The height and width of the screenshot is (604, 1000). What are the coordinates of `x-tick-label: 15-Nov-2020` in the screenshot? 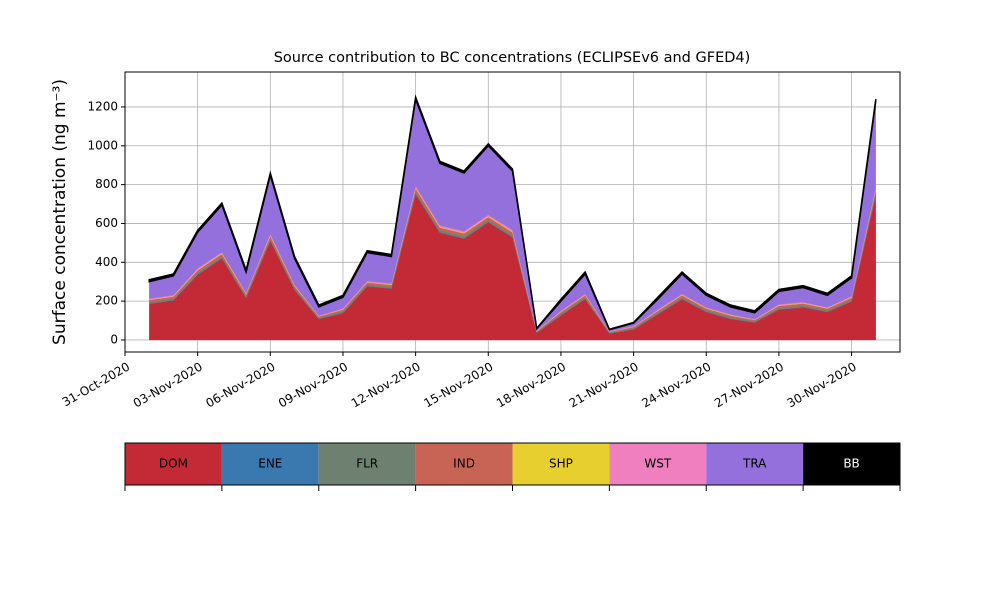 It's located at (458, 385).